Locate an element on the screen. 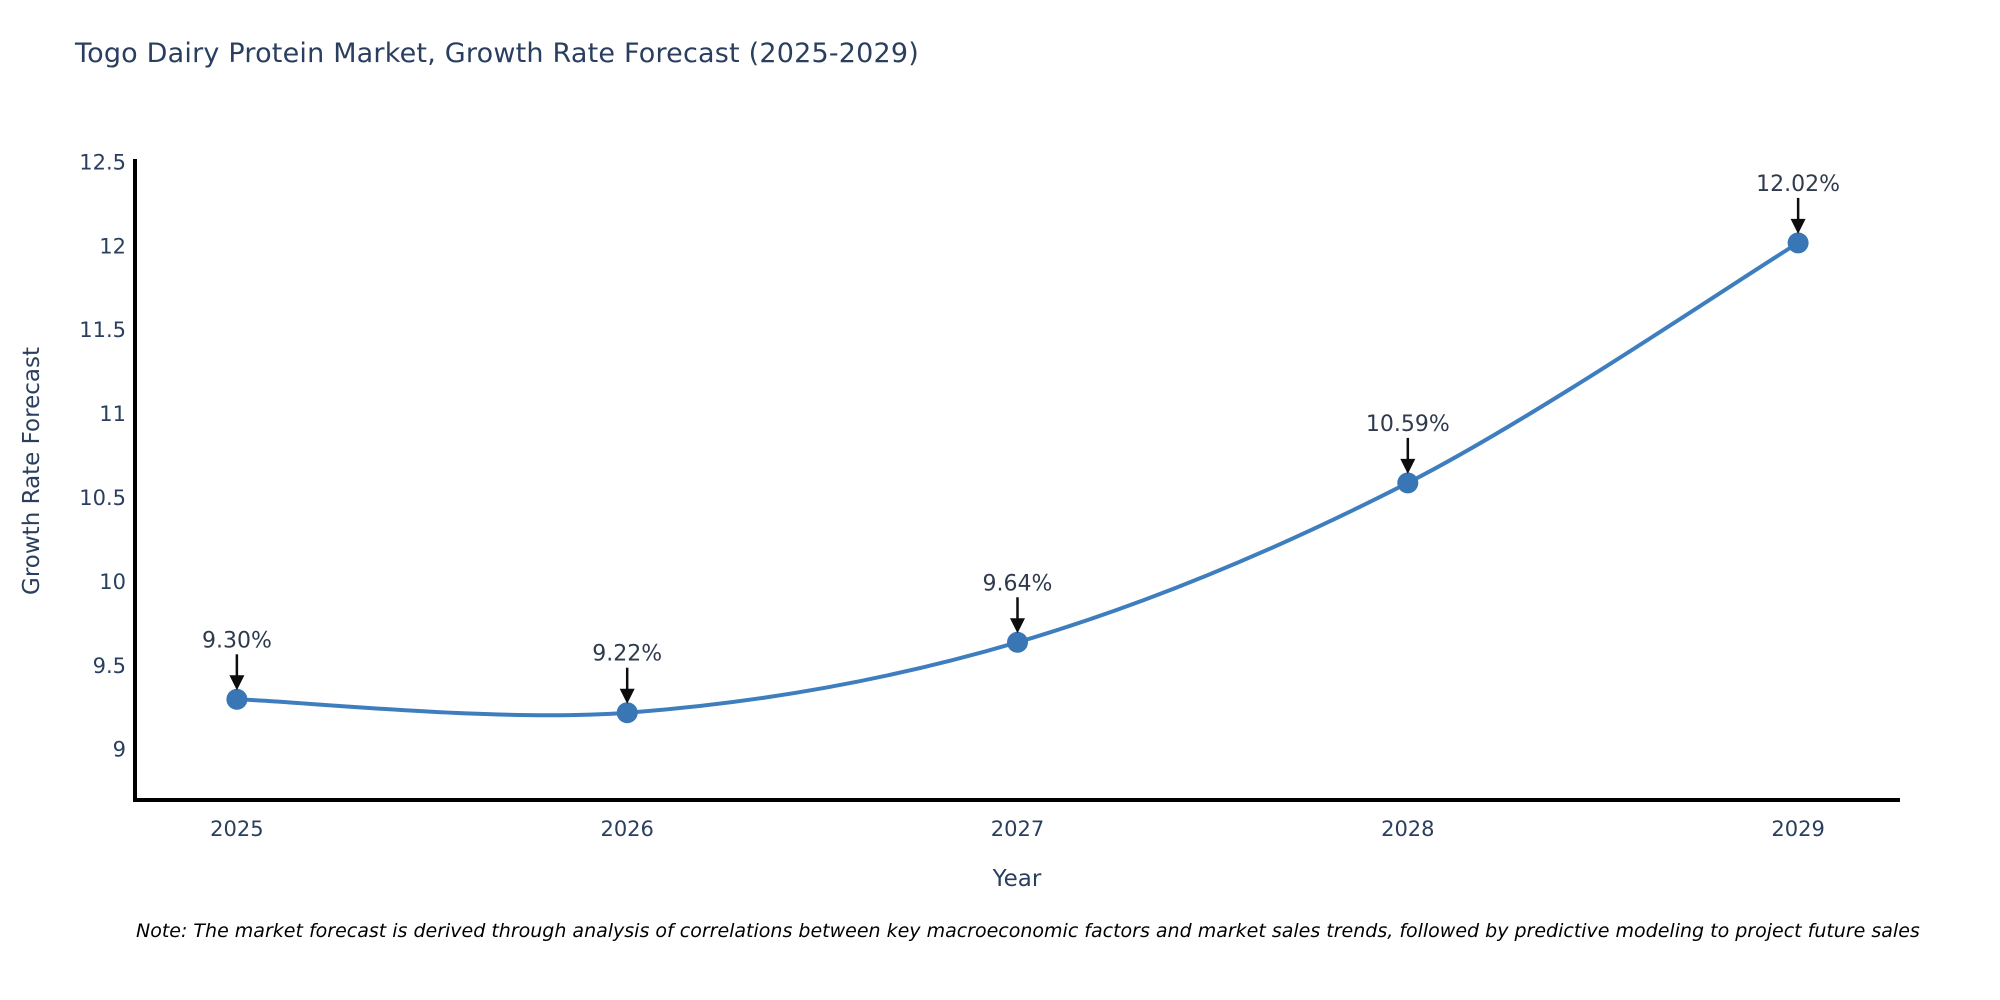 This screenshot has height=1000, width=2000. data-point-2025 is located at coordinates (237, 699).